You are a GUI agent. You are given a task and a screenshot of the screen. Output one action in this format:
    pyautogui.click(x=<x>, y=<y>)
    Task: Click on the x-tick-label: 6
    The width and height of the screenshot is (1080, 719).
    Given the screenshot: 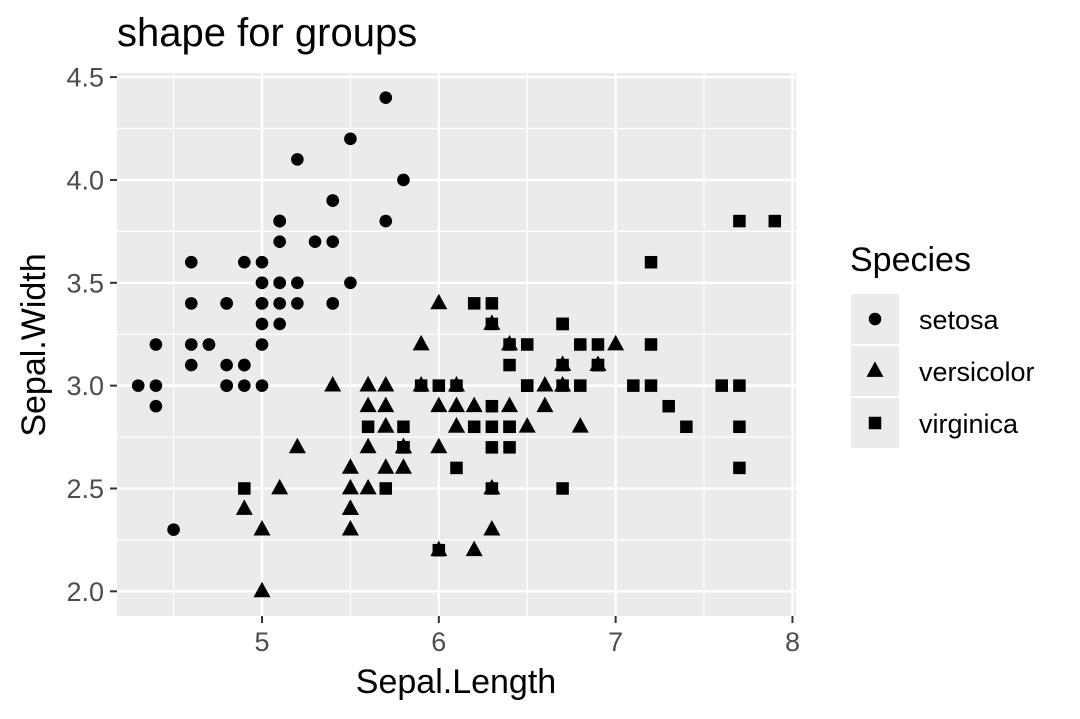 What is the action you would take?
    pyautogui.click(x=438, y=642)
    